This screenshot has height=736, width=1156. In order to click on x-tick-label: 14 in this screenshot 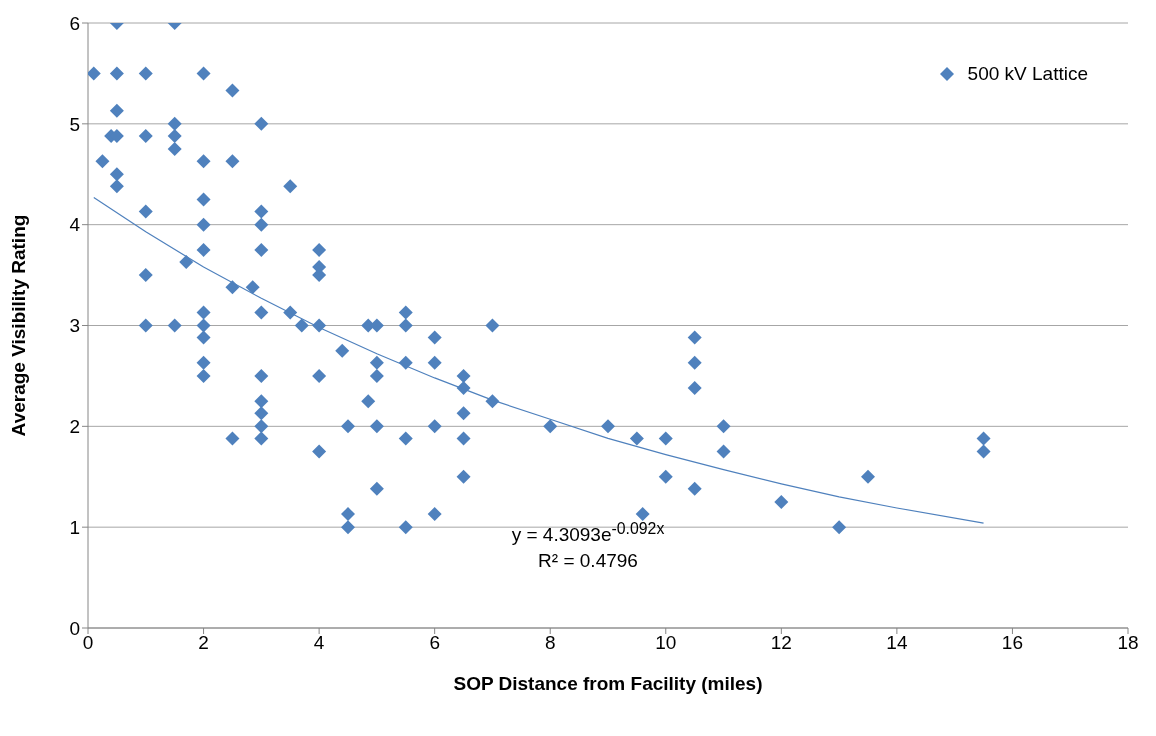, I will do `click(897, 643)`.